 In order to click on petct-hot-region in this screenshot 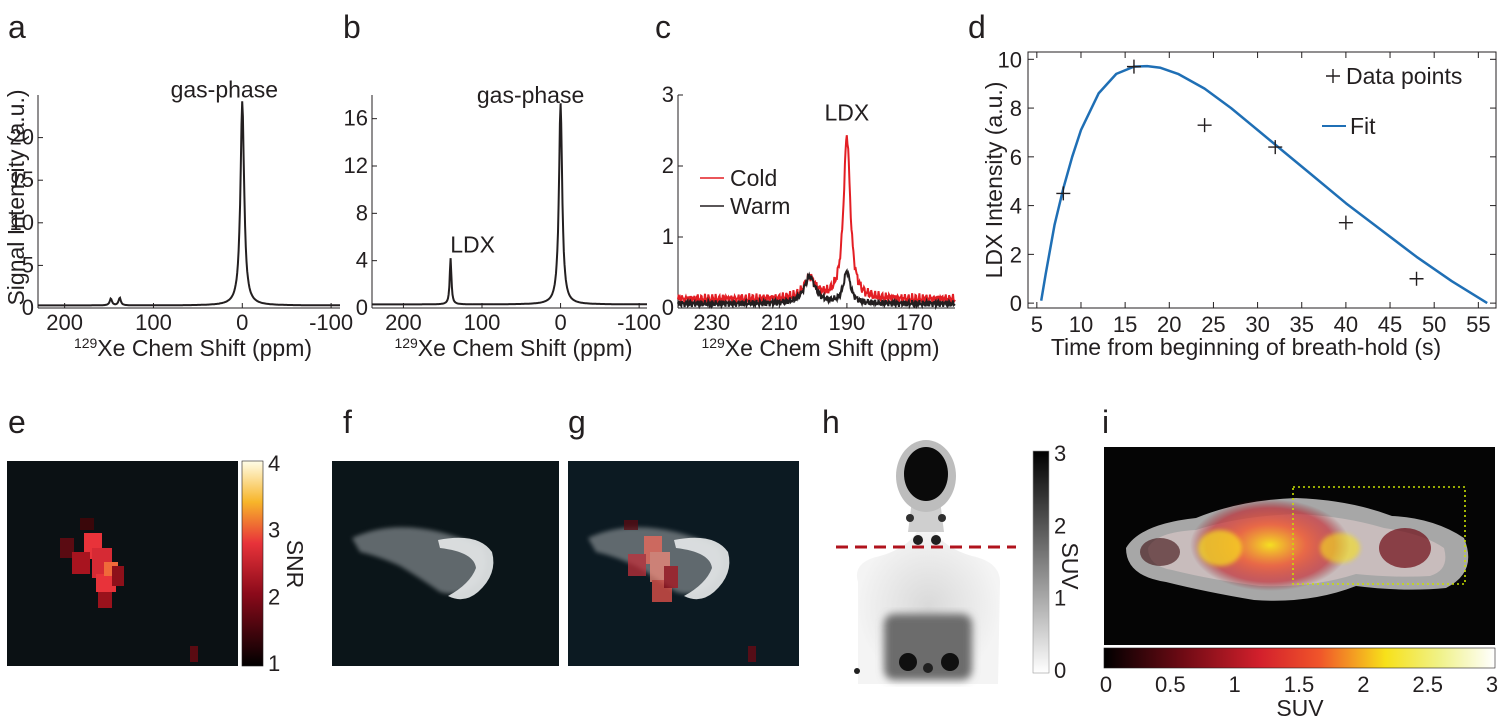, I will do `click(1270, 545)`.